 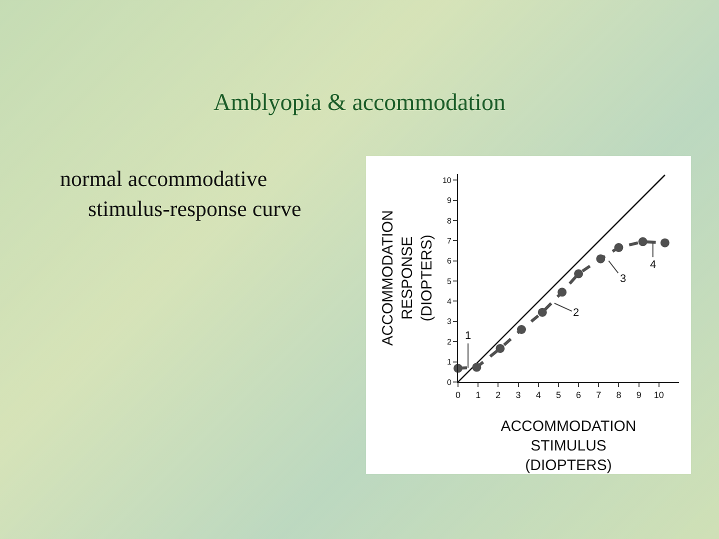 What do you see at coordinates (579, 395) in the screenshot?
I see `x-tick-label: 6` at bounding box center [579, 395].